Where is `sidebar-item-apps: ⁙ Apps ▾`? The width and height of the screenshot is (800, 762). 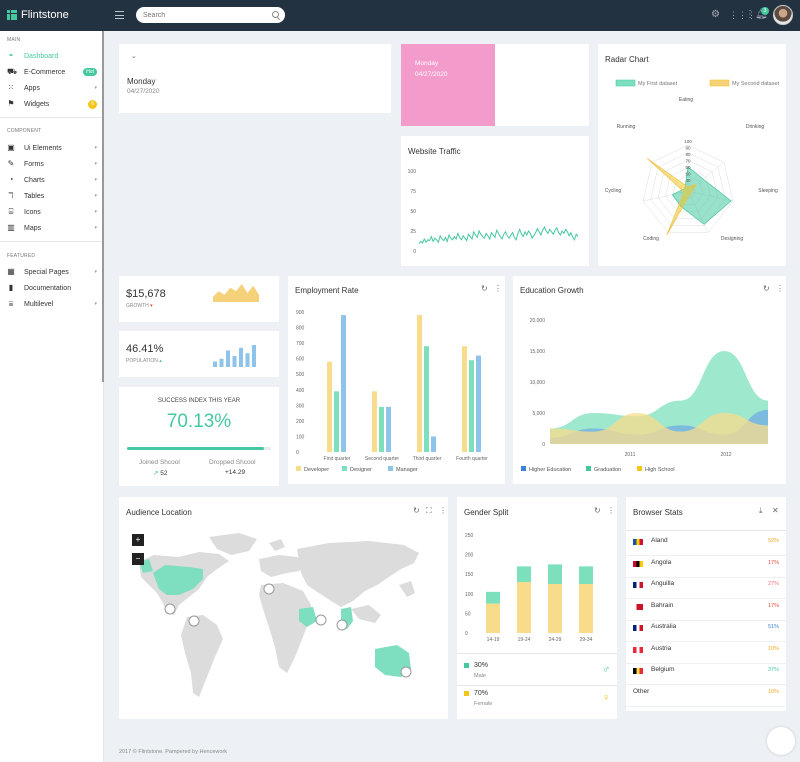 sidebar-item-apps: ⁙ Apps ▾ is located at coordinates (51, 88).